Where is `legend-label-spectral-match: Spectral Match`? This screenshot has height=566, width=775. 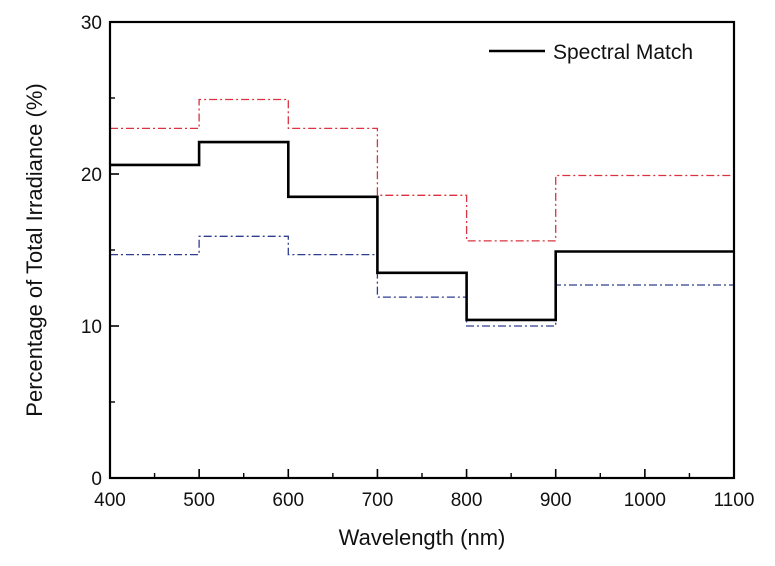
legend-label-spectral-match: Spectral Match is located at coordinates (623, 52).